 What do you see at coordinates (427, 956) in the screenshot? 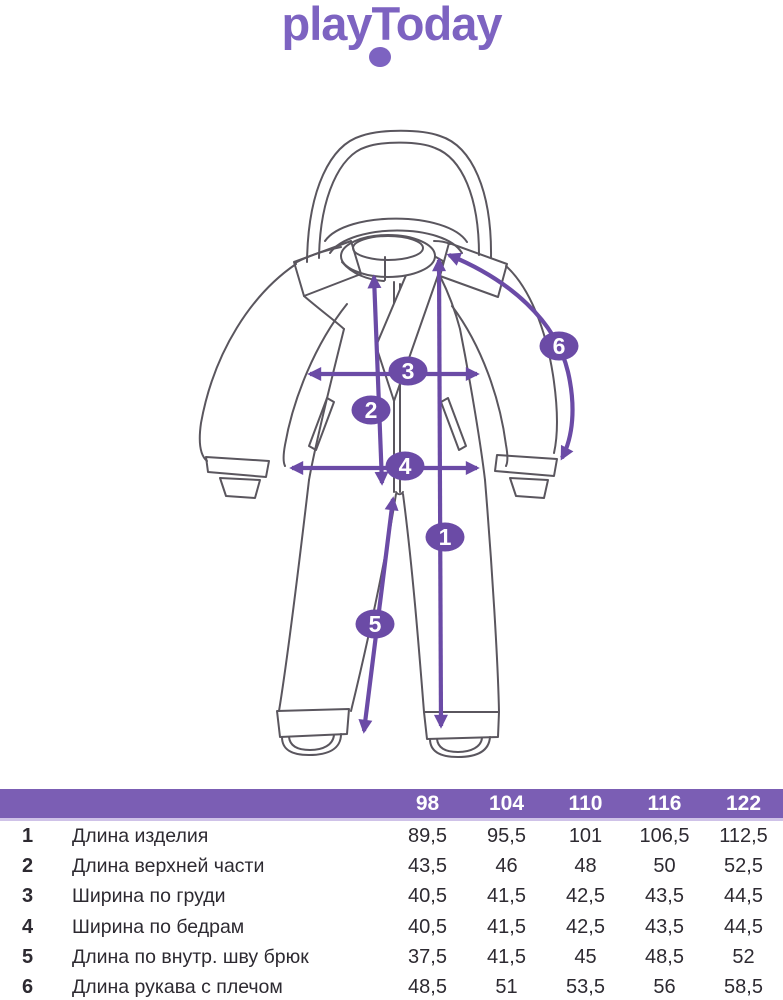
I see `cell-value: 37,5` at bounding box center [427, 956].